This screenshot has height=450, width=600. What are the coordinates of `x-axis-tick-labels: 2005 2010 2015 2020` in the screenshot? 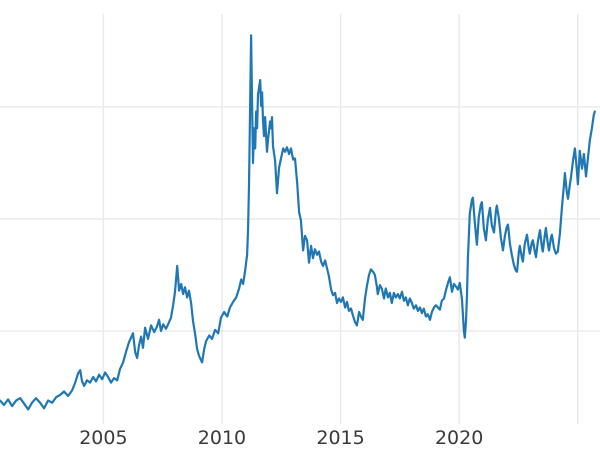 It's located at (281, 438).